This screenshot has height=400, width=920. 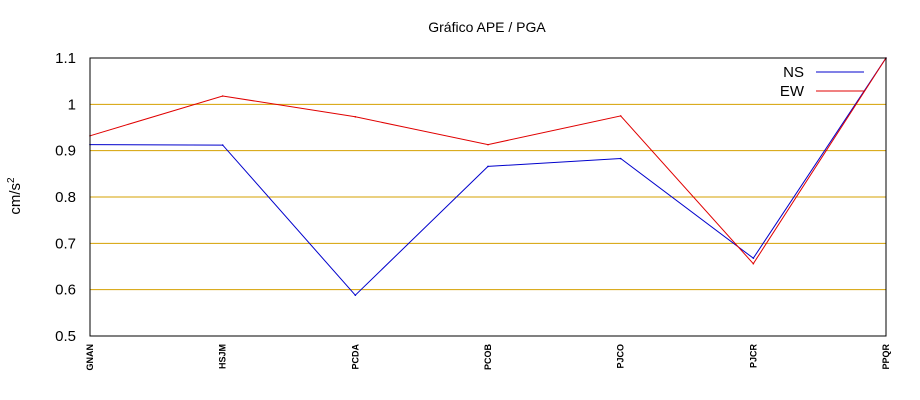 I want to click on y-axis-label-exponent: 2, so click(x=11, y=180).